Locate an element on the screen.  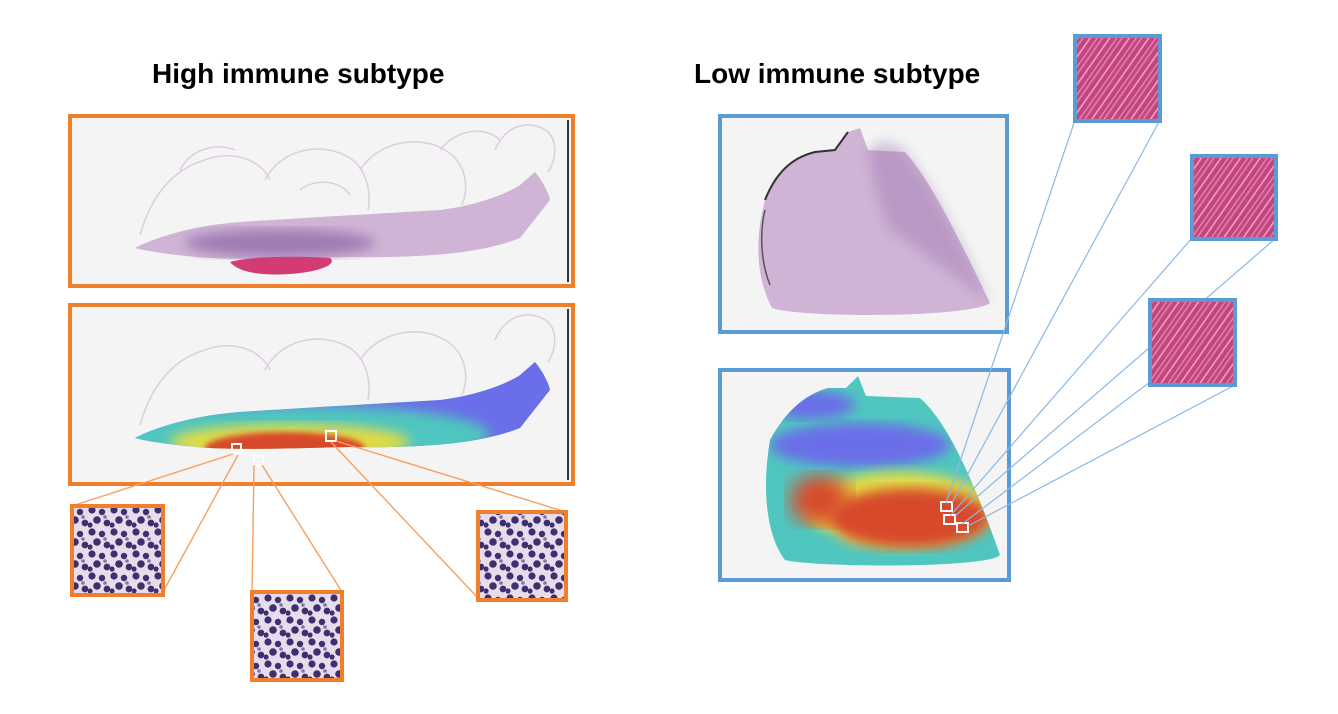
high-he-frame is located at coordinates (321, 201).